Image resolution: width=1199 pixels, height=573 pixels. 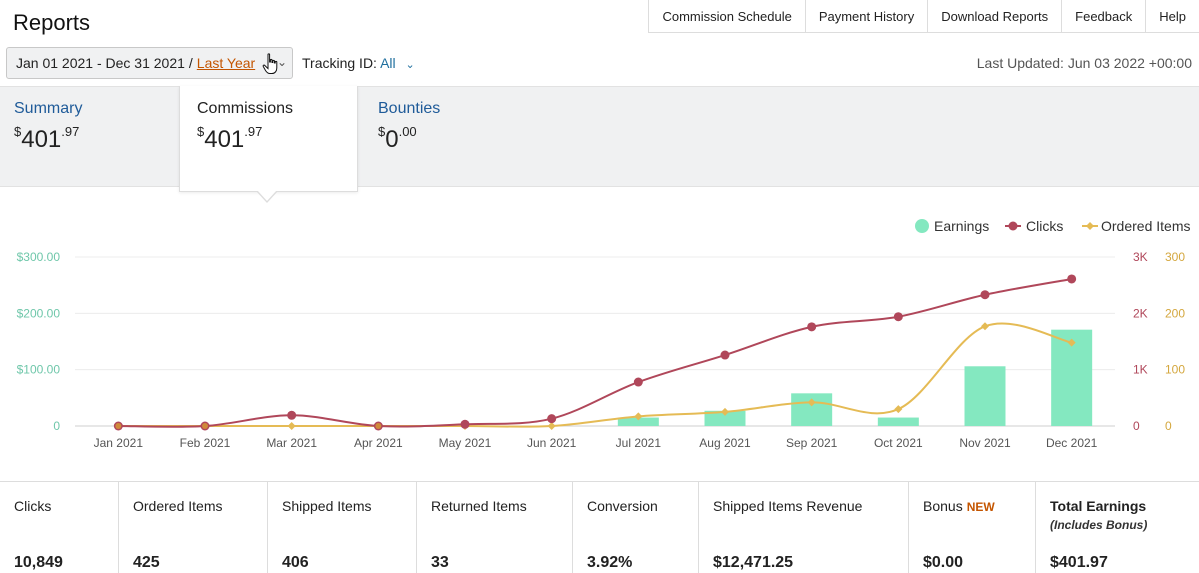 What do you see at coordinates (1175, 313) in the screenshot?
I see `y-right-items-tick-label: 200` at bounding box center [1175, 313].